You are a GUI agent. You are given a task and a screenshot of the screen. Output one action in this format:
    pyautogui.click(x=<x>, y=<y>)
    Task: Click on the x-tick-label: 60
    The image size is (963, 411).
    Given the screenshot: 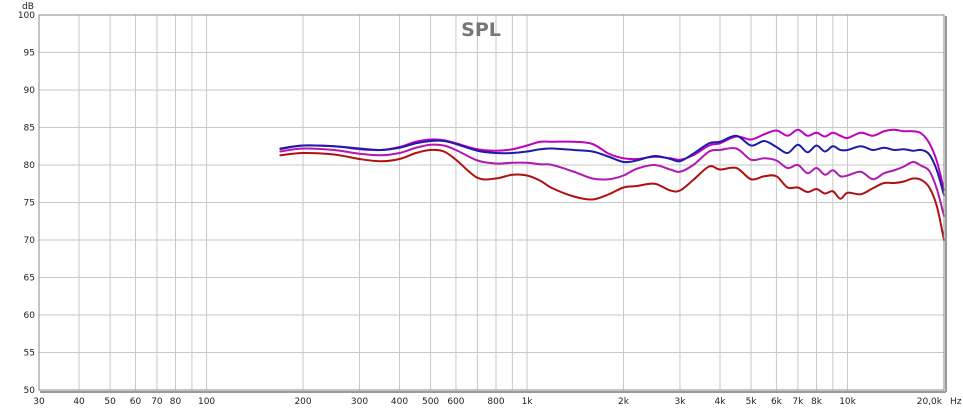 What is the action you would take?
    pyautogui.click(x=136, y=402)
    